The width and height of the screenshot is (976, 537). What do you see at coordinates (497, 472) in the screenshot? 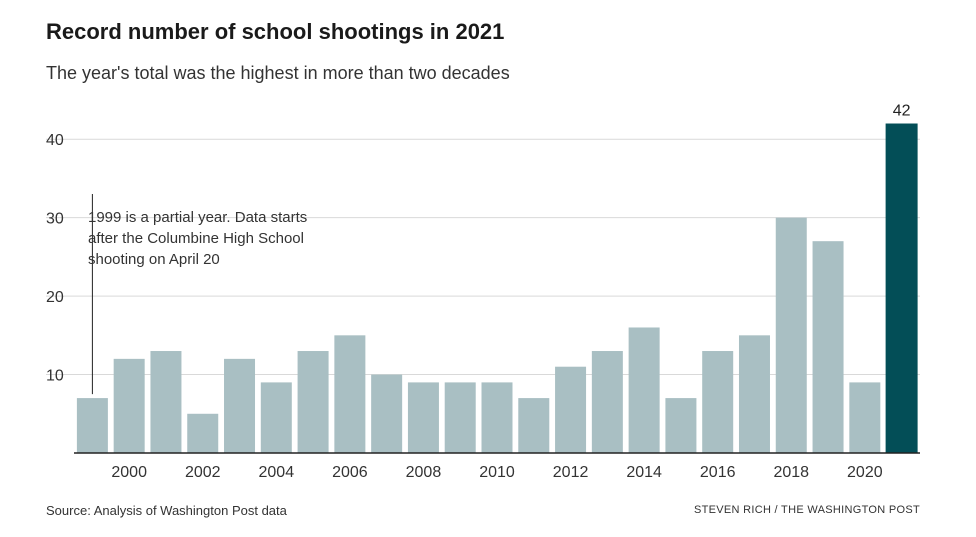
I see `x-tick-label: 2010` at bounding box center [497, 472].